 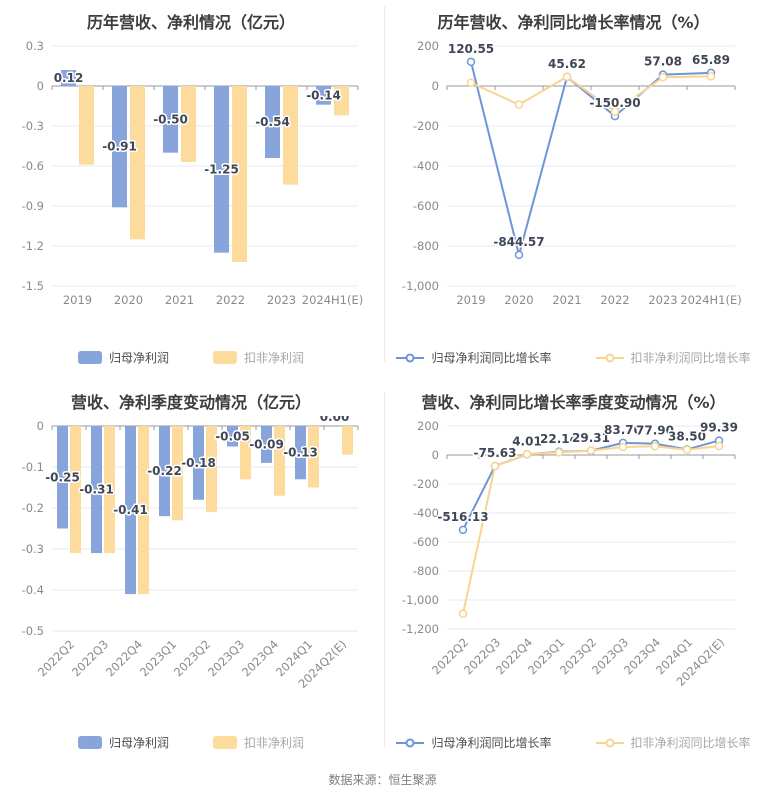 I want to click on value-label: 0.12, so click(x=69, y=78).